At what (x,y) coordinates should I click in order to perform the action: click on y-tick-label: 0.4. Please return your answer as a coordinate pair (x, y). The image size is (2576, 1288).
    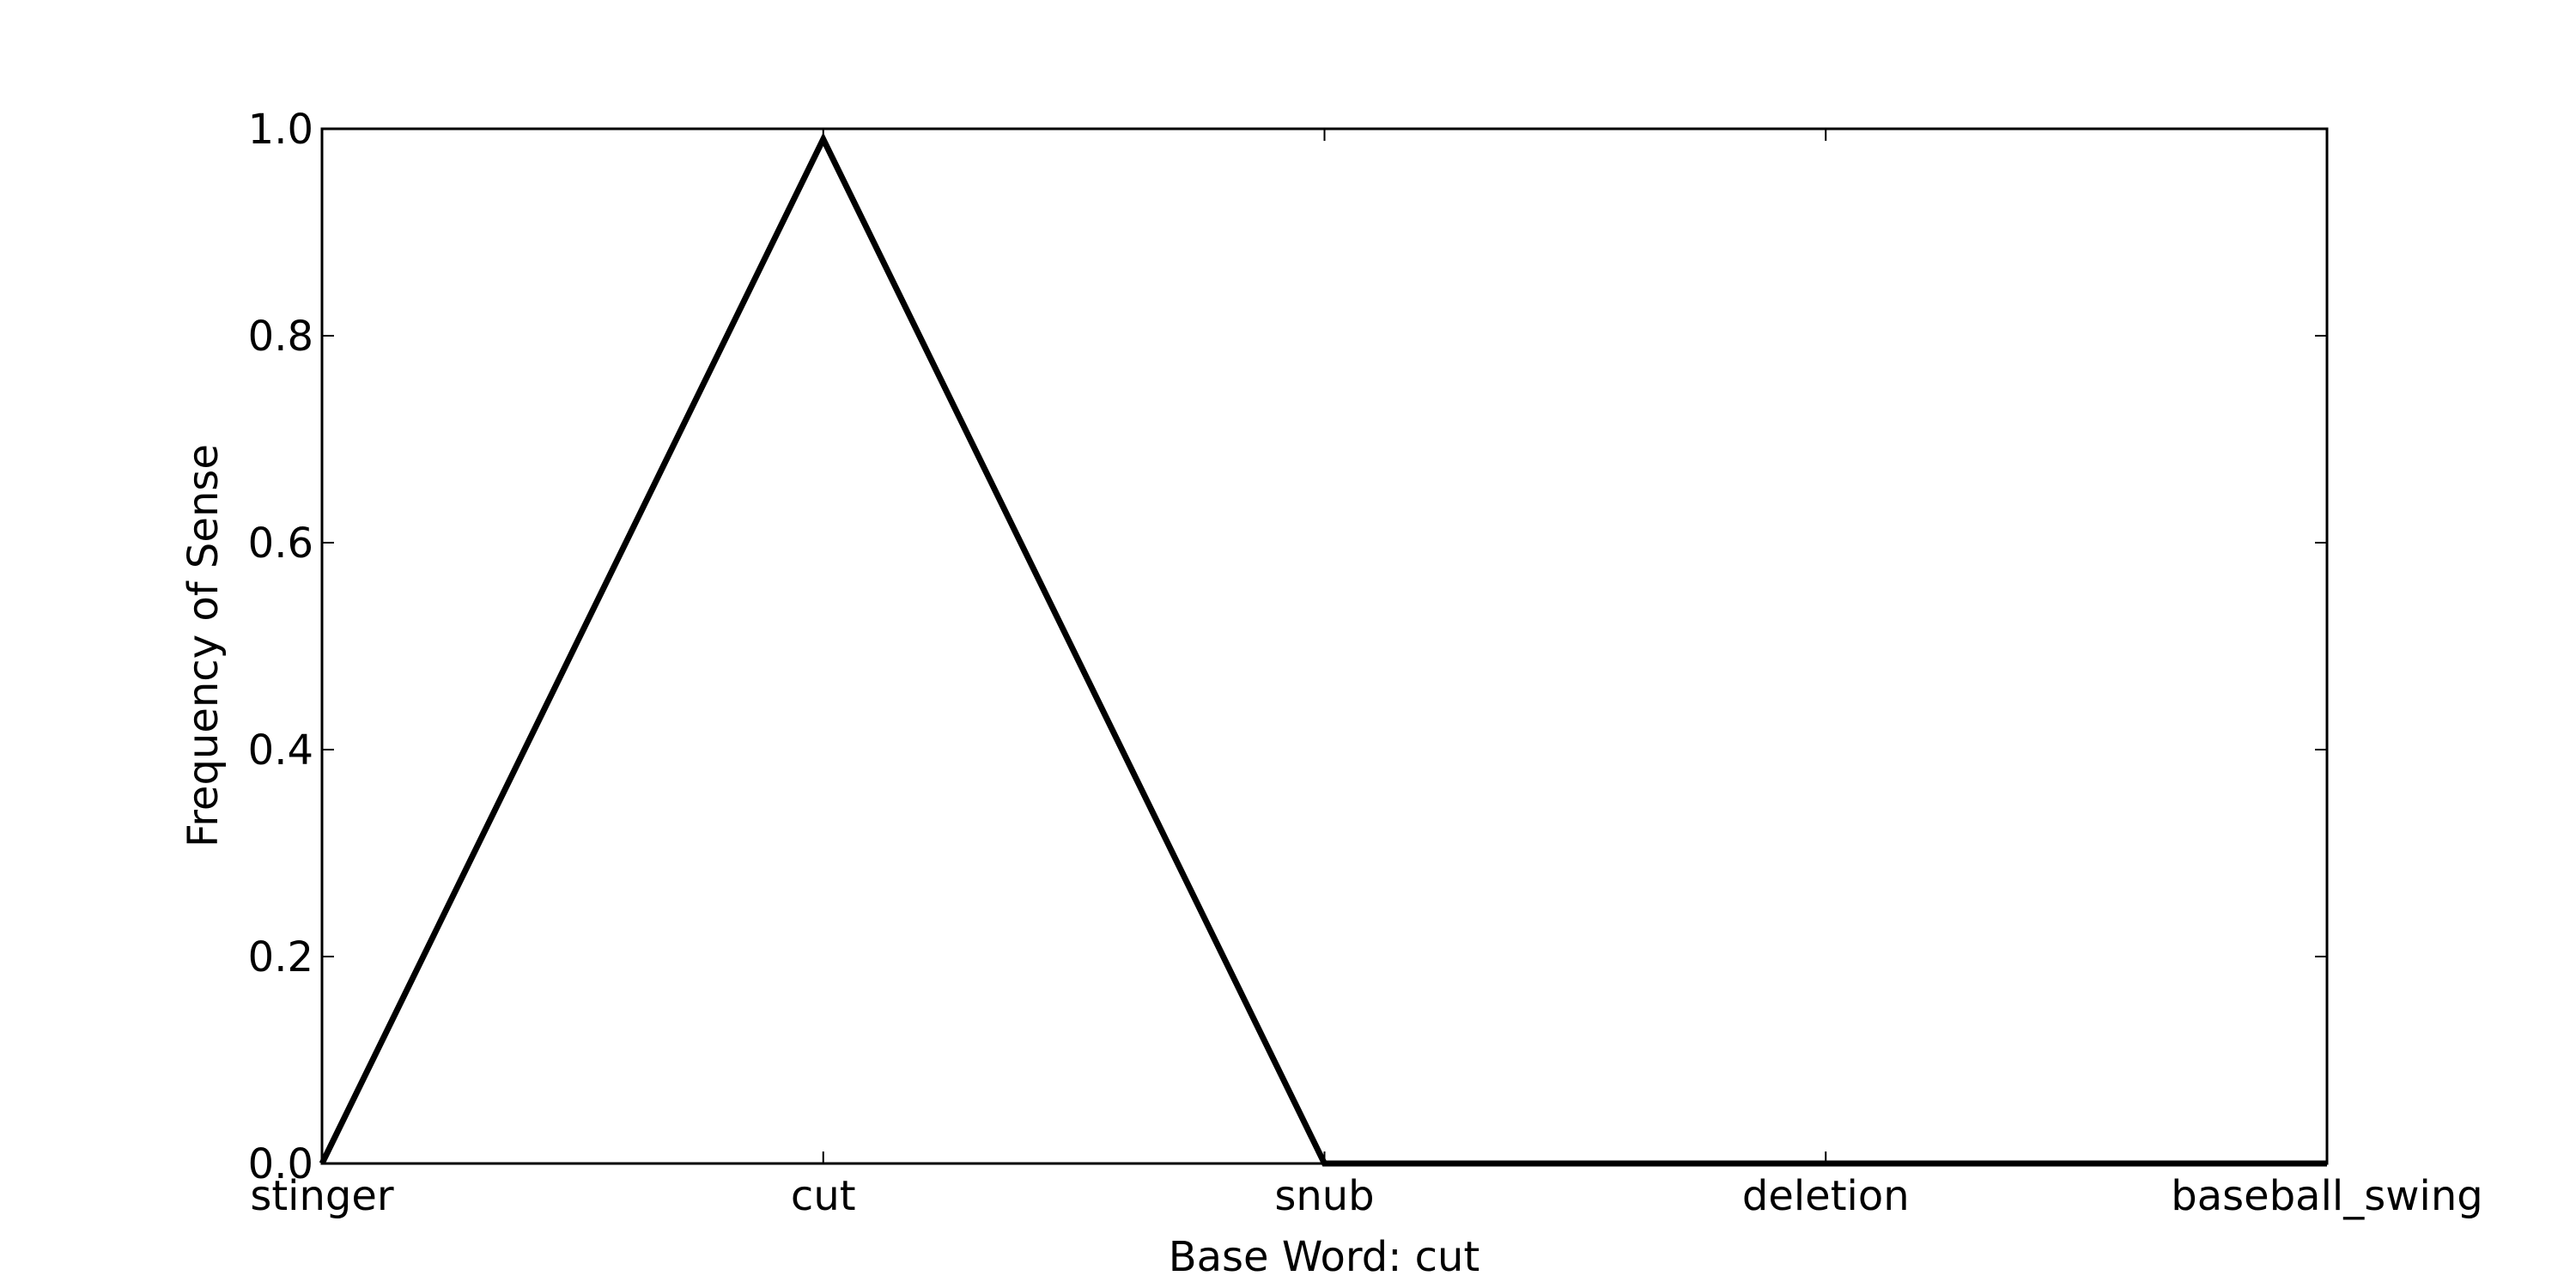
    Looking at the image, I should click on (280, 750).